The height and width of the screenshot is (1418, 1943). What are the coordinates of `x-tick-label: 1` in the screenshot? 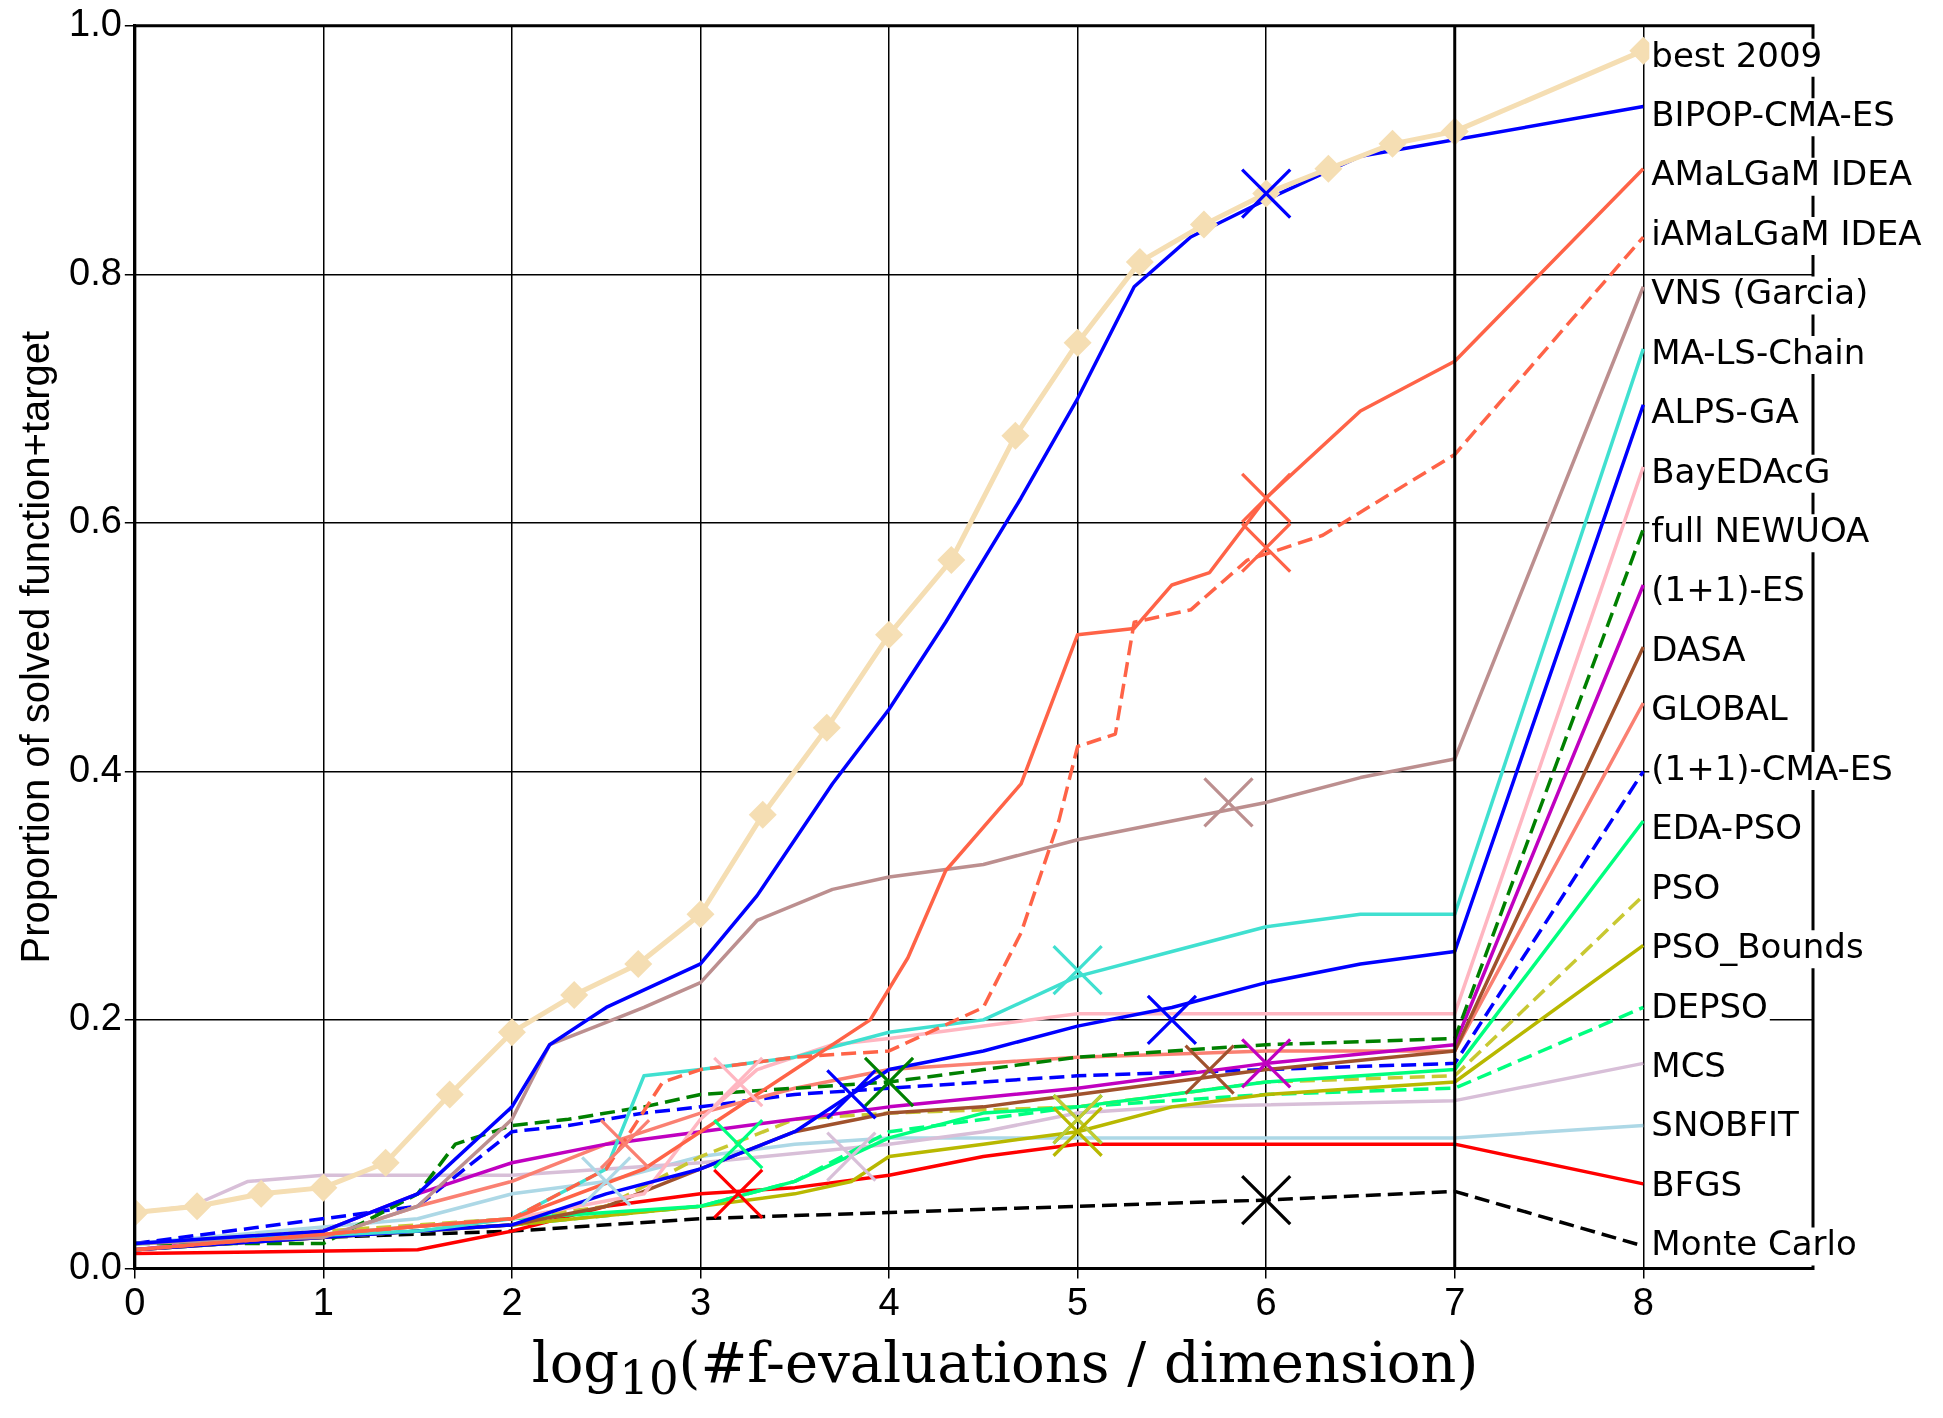 It's located at (323, 1301).